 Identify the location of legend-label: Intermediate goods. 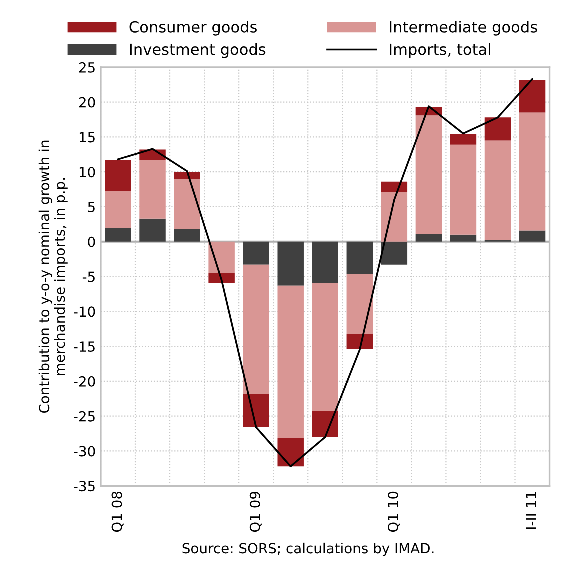
(464, 28).